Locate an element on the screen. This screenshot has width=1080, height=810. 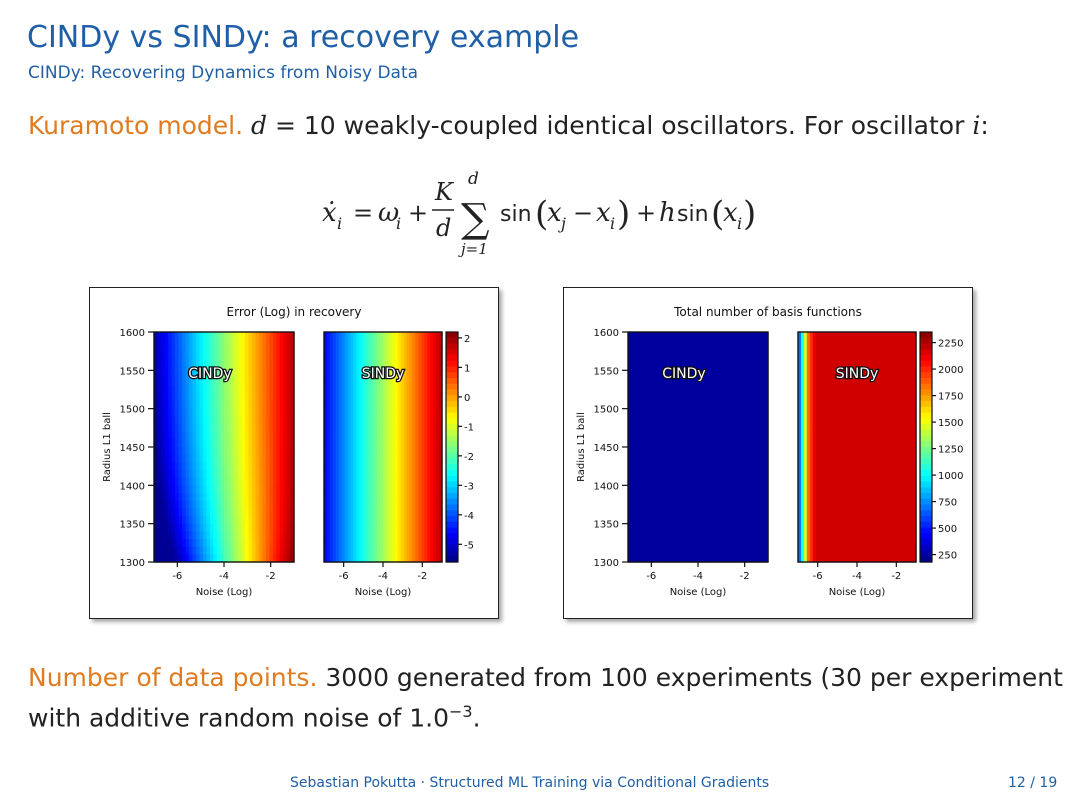
colorbar-step is located at coordinates (452, 484).